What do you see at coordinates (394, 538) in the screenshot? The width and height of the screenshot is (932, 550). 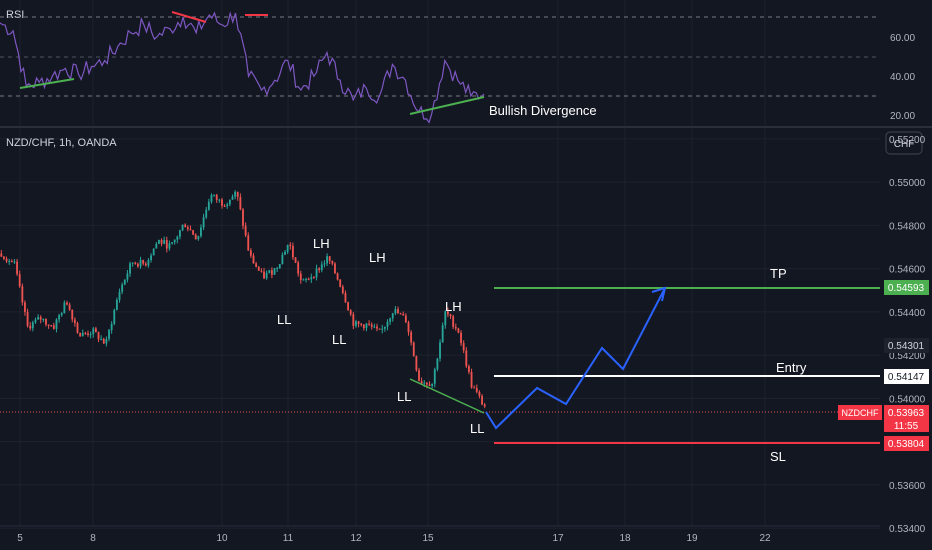 I see `time-axis: 5 8 10 11 12 15 17 18 19 22` at bounding box center [394, 538].